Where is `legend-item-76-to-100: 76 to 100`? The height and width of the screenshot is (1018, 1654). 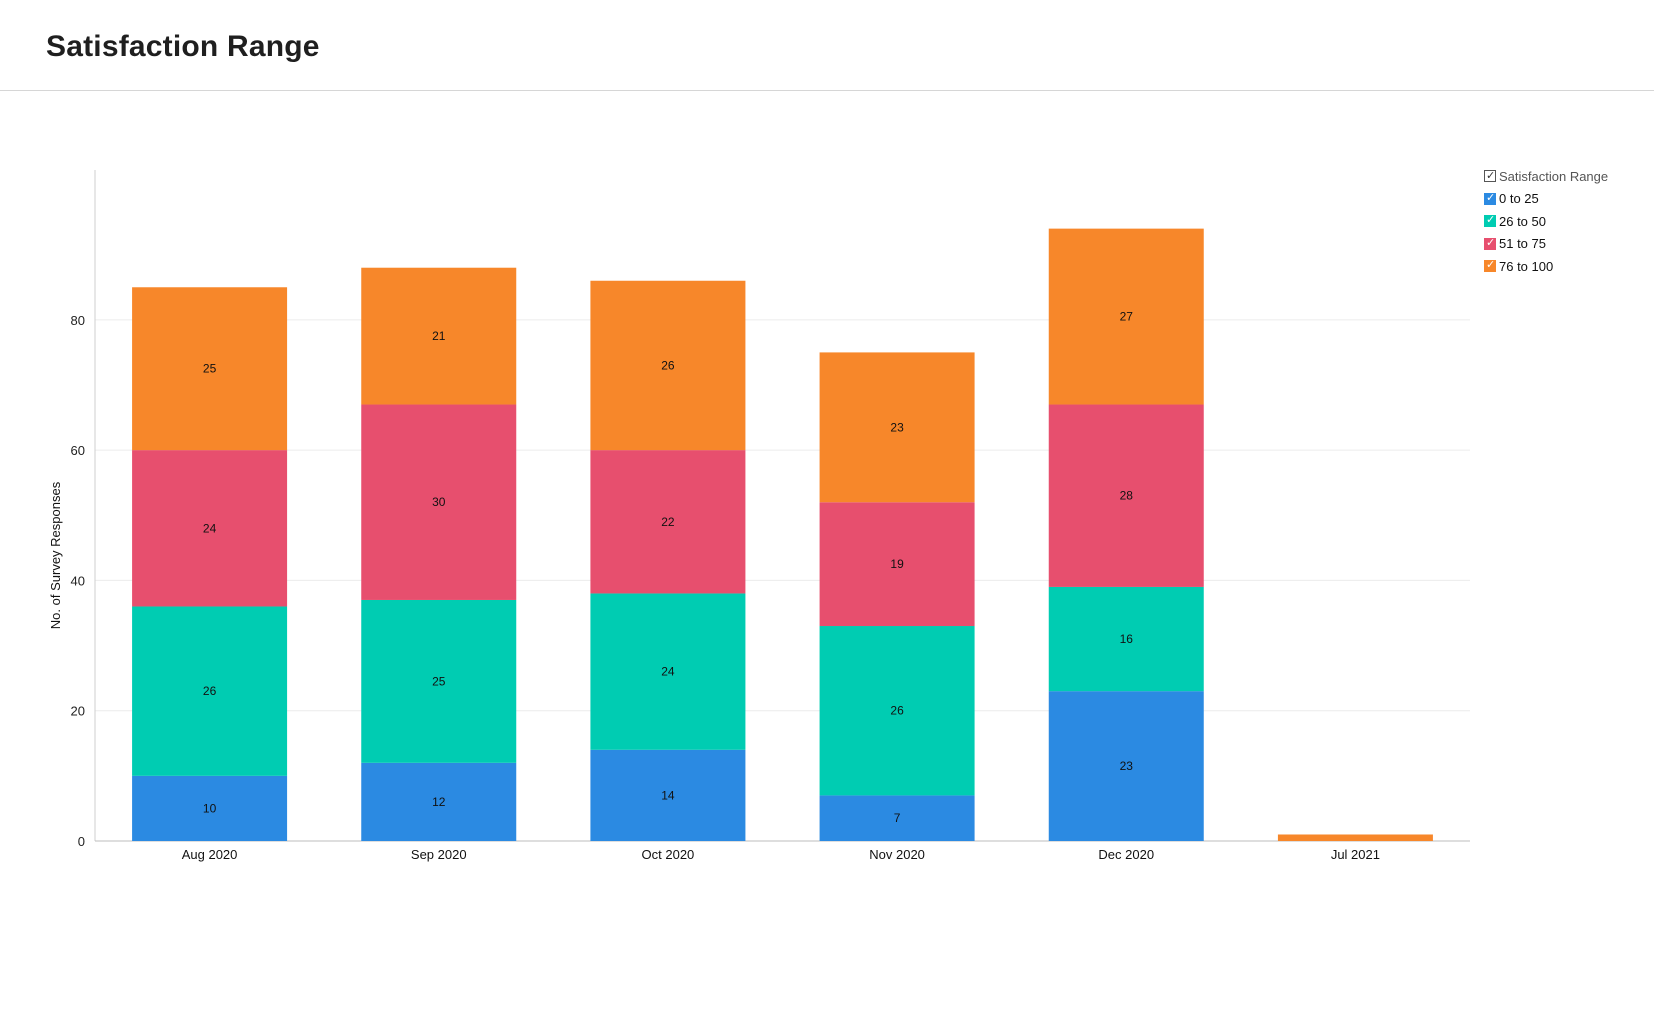
legend-item-76-to-100: 76 to 100 is located at coordinates (1546, 266).